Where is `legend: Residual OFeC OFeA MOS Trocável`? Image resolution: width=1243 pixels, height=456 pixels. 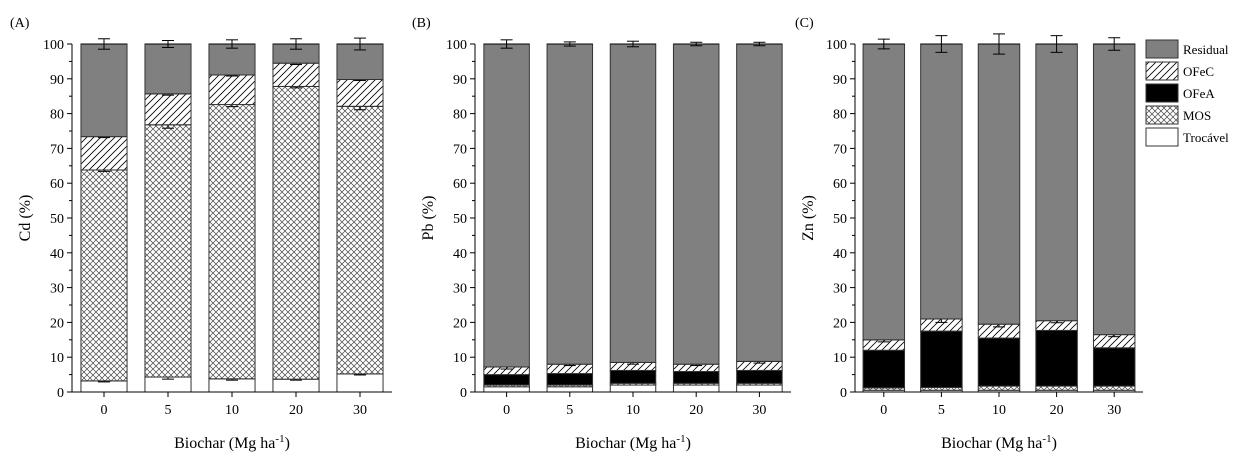 legend: Residual OFeC OFeA MOS Trocável is located at coordinates (1187, 93).